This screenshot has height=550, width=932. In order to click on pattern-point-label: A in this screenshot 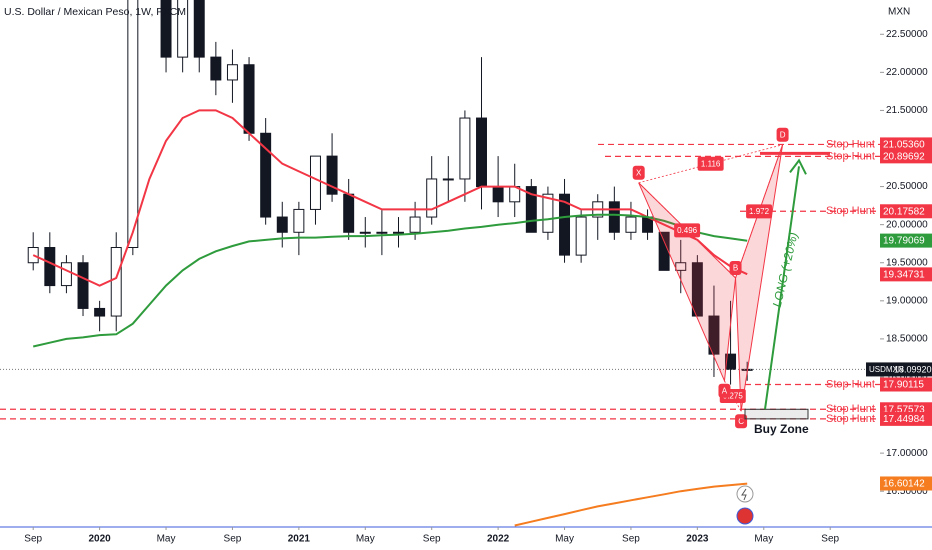, I will do `click(725, 390)`.